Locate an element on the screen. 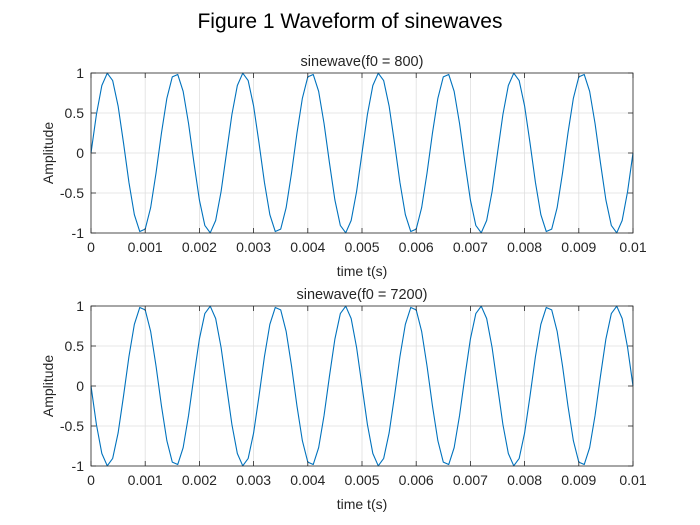  chart-title: sinewave(f0 = 7200) is located at coordinates (362, 295).